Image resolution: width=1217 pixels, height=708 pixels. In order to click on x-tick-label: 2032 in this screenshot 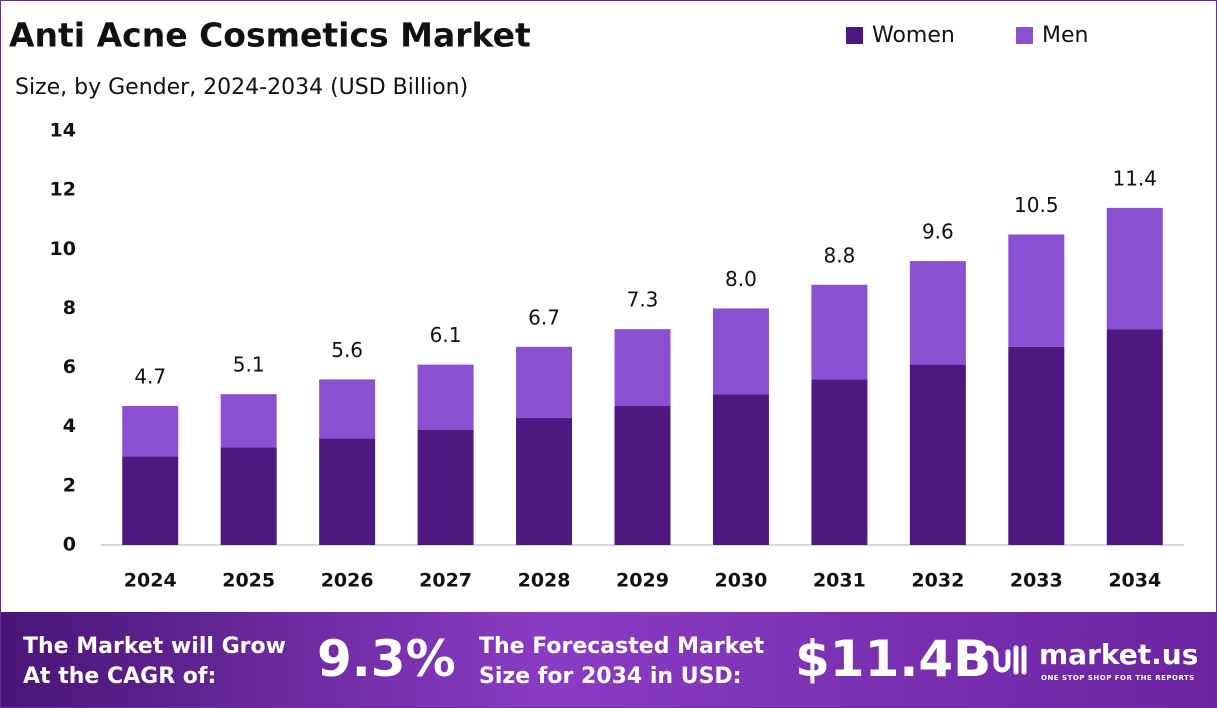, I will do `click(937, 581)`.